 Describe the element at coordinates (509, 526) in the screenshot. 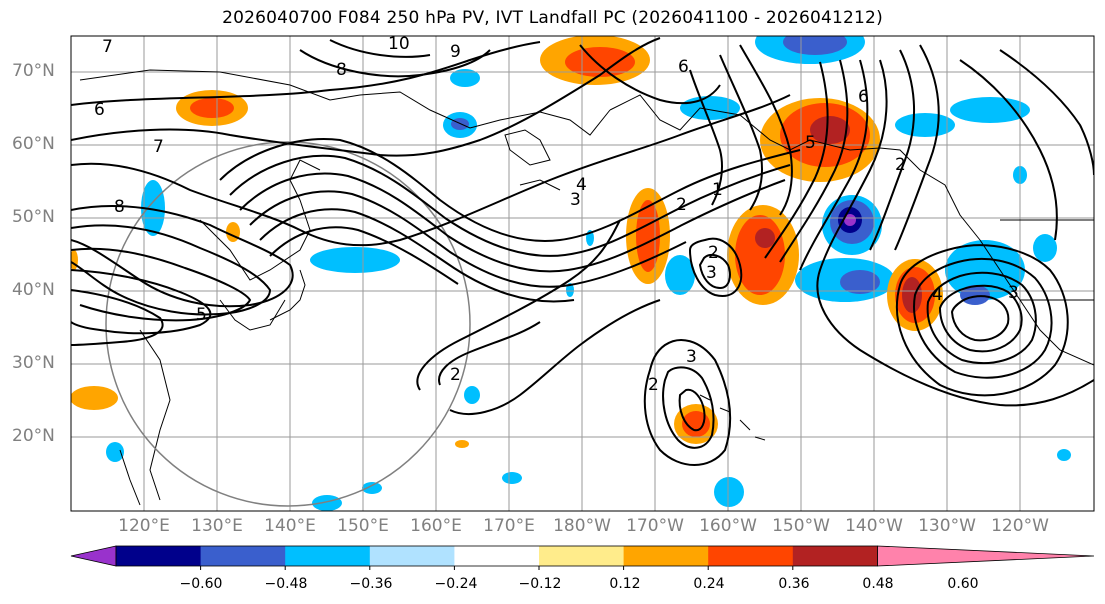

I see `lon-label: 170°E` at that location.